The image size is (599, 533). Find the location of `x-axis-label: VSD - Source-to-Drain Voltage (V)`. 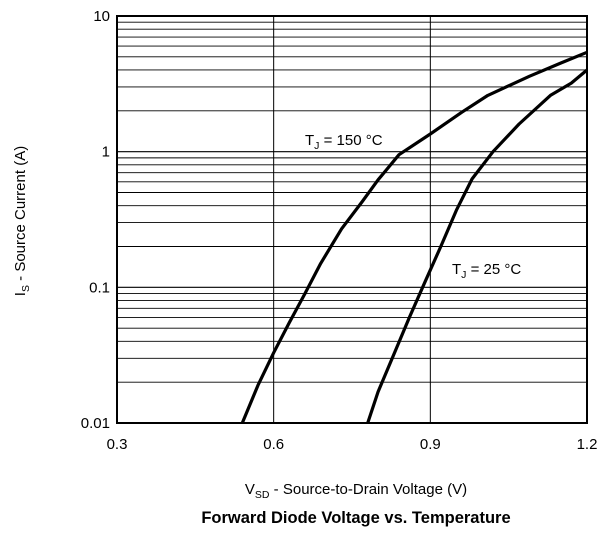

x-axis-label: VSD - Source-to-Drain Voltage (V) is located at coordinates (356, 491).